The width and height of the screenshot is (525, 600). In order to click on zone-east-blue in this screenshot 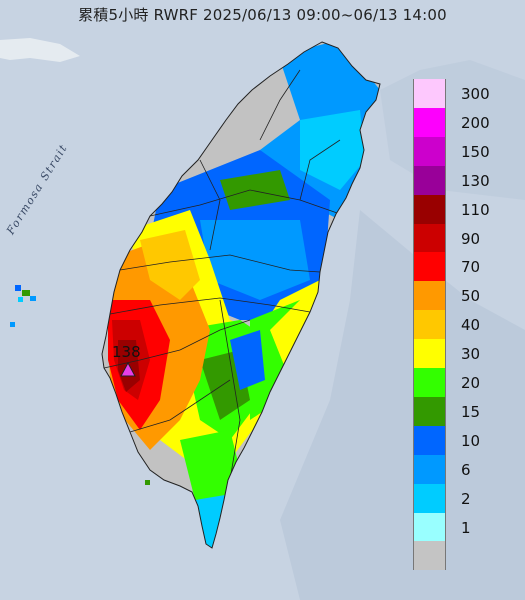, I will do `click(247, 360)`.